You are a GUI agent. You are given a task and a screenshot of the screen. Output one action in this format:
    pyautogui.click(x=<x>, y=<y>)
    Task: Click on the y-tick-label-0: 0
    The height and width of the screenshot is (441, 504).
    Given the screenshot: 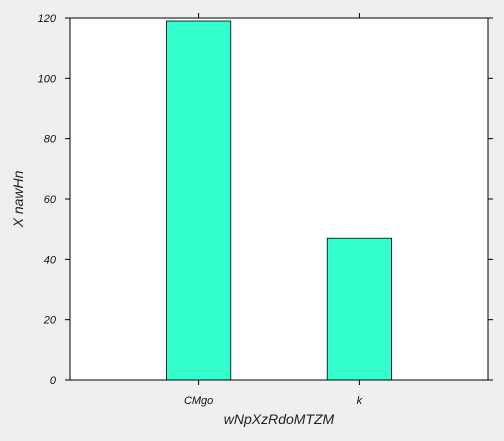 What is the action you would take?
    pyautogui.click(x=53, y=381)
    